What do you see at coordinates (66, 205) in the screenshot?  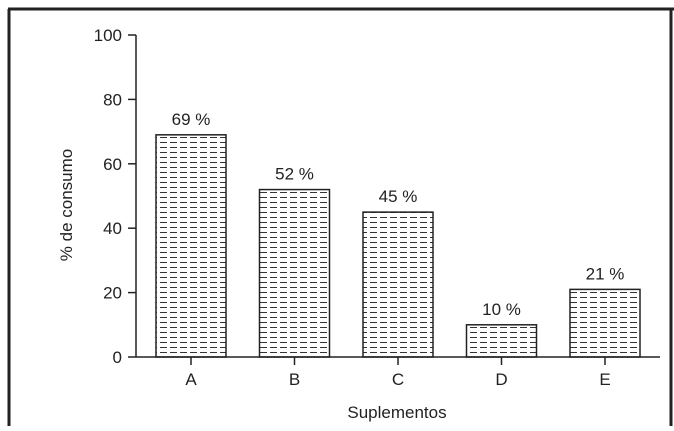 I see `y-axis-title: % de consumo` at bounding box center [66, 205].